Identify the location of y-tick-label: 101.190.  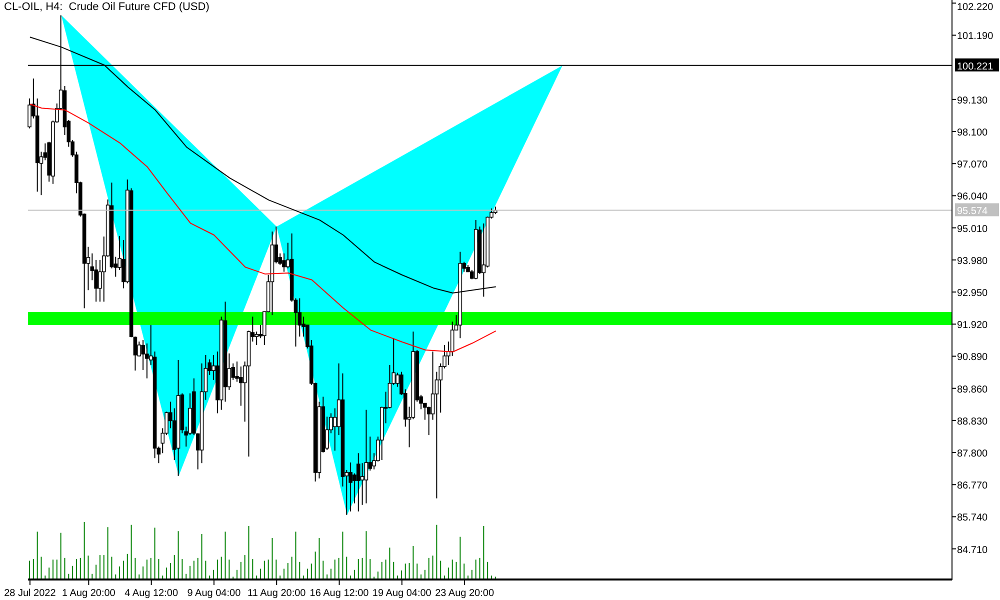
(975, 36).